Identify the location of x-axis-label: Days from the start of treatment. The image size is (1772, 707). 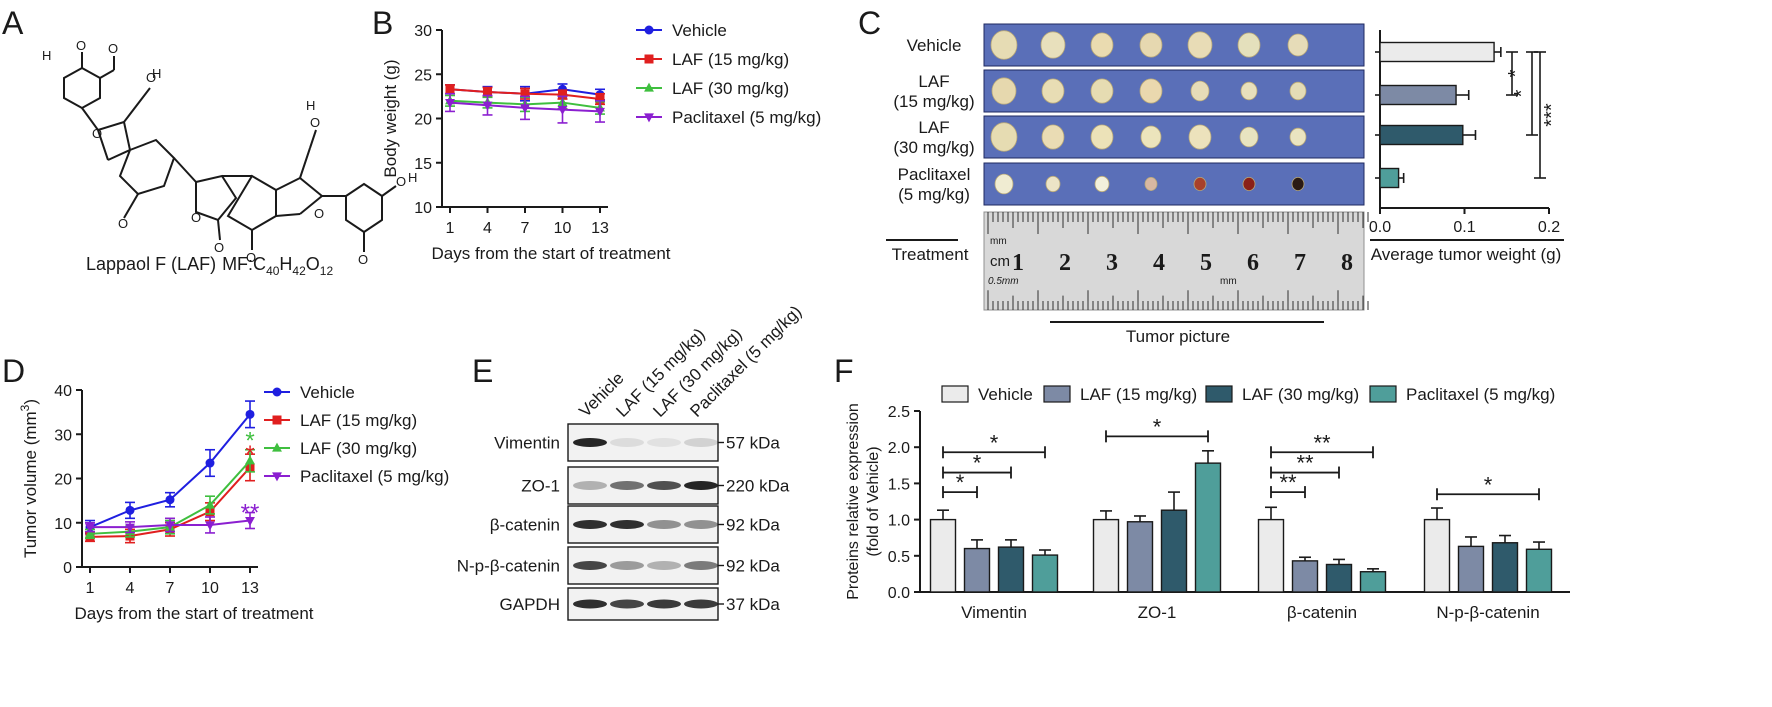
(193, 613).